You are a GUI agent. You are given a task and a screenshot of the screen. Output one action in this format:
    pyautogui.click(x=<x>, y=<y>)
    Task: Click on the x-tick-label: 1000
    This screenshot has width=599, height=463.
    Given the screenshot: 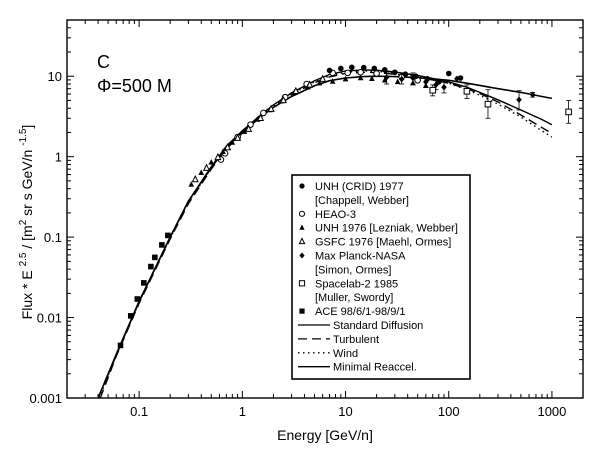 What is the action you would take?
    pyautogui.click(x=551, y=411)
    